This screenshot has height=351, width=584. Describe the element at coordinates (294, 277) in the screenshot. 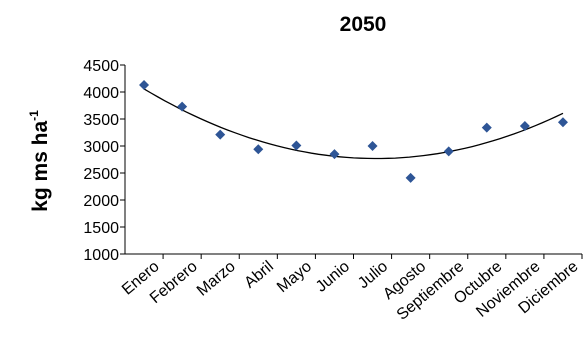

I see `x-tick-label: Mayo` at that location.